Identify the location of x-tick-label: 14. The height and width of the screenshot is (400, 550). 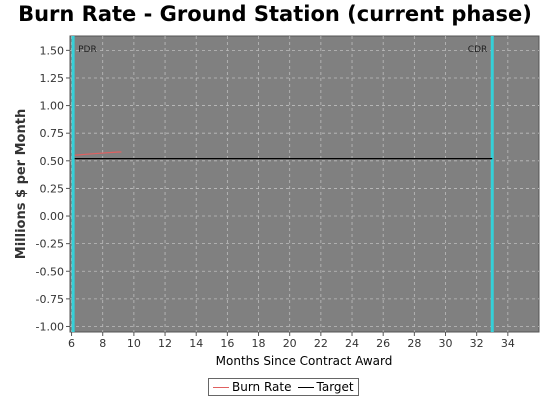
(196, 343).